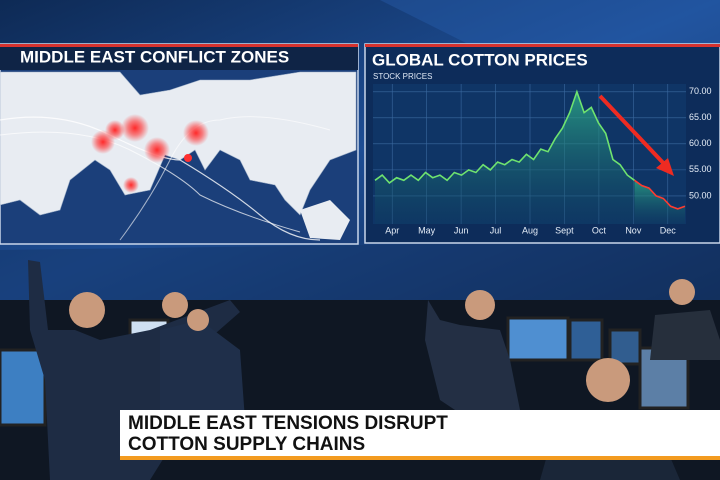 The image size is (720, 480). I want to click on trend-arrow, so click(634, 132).